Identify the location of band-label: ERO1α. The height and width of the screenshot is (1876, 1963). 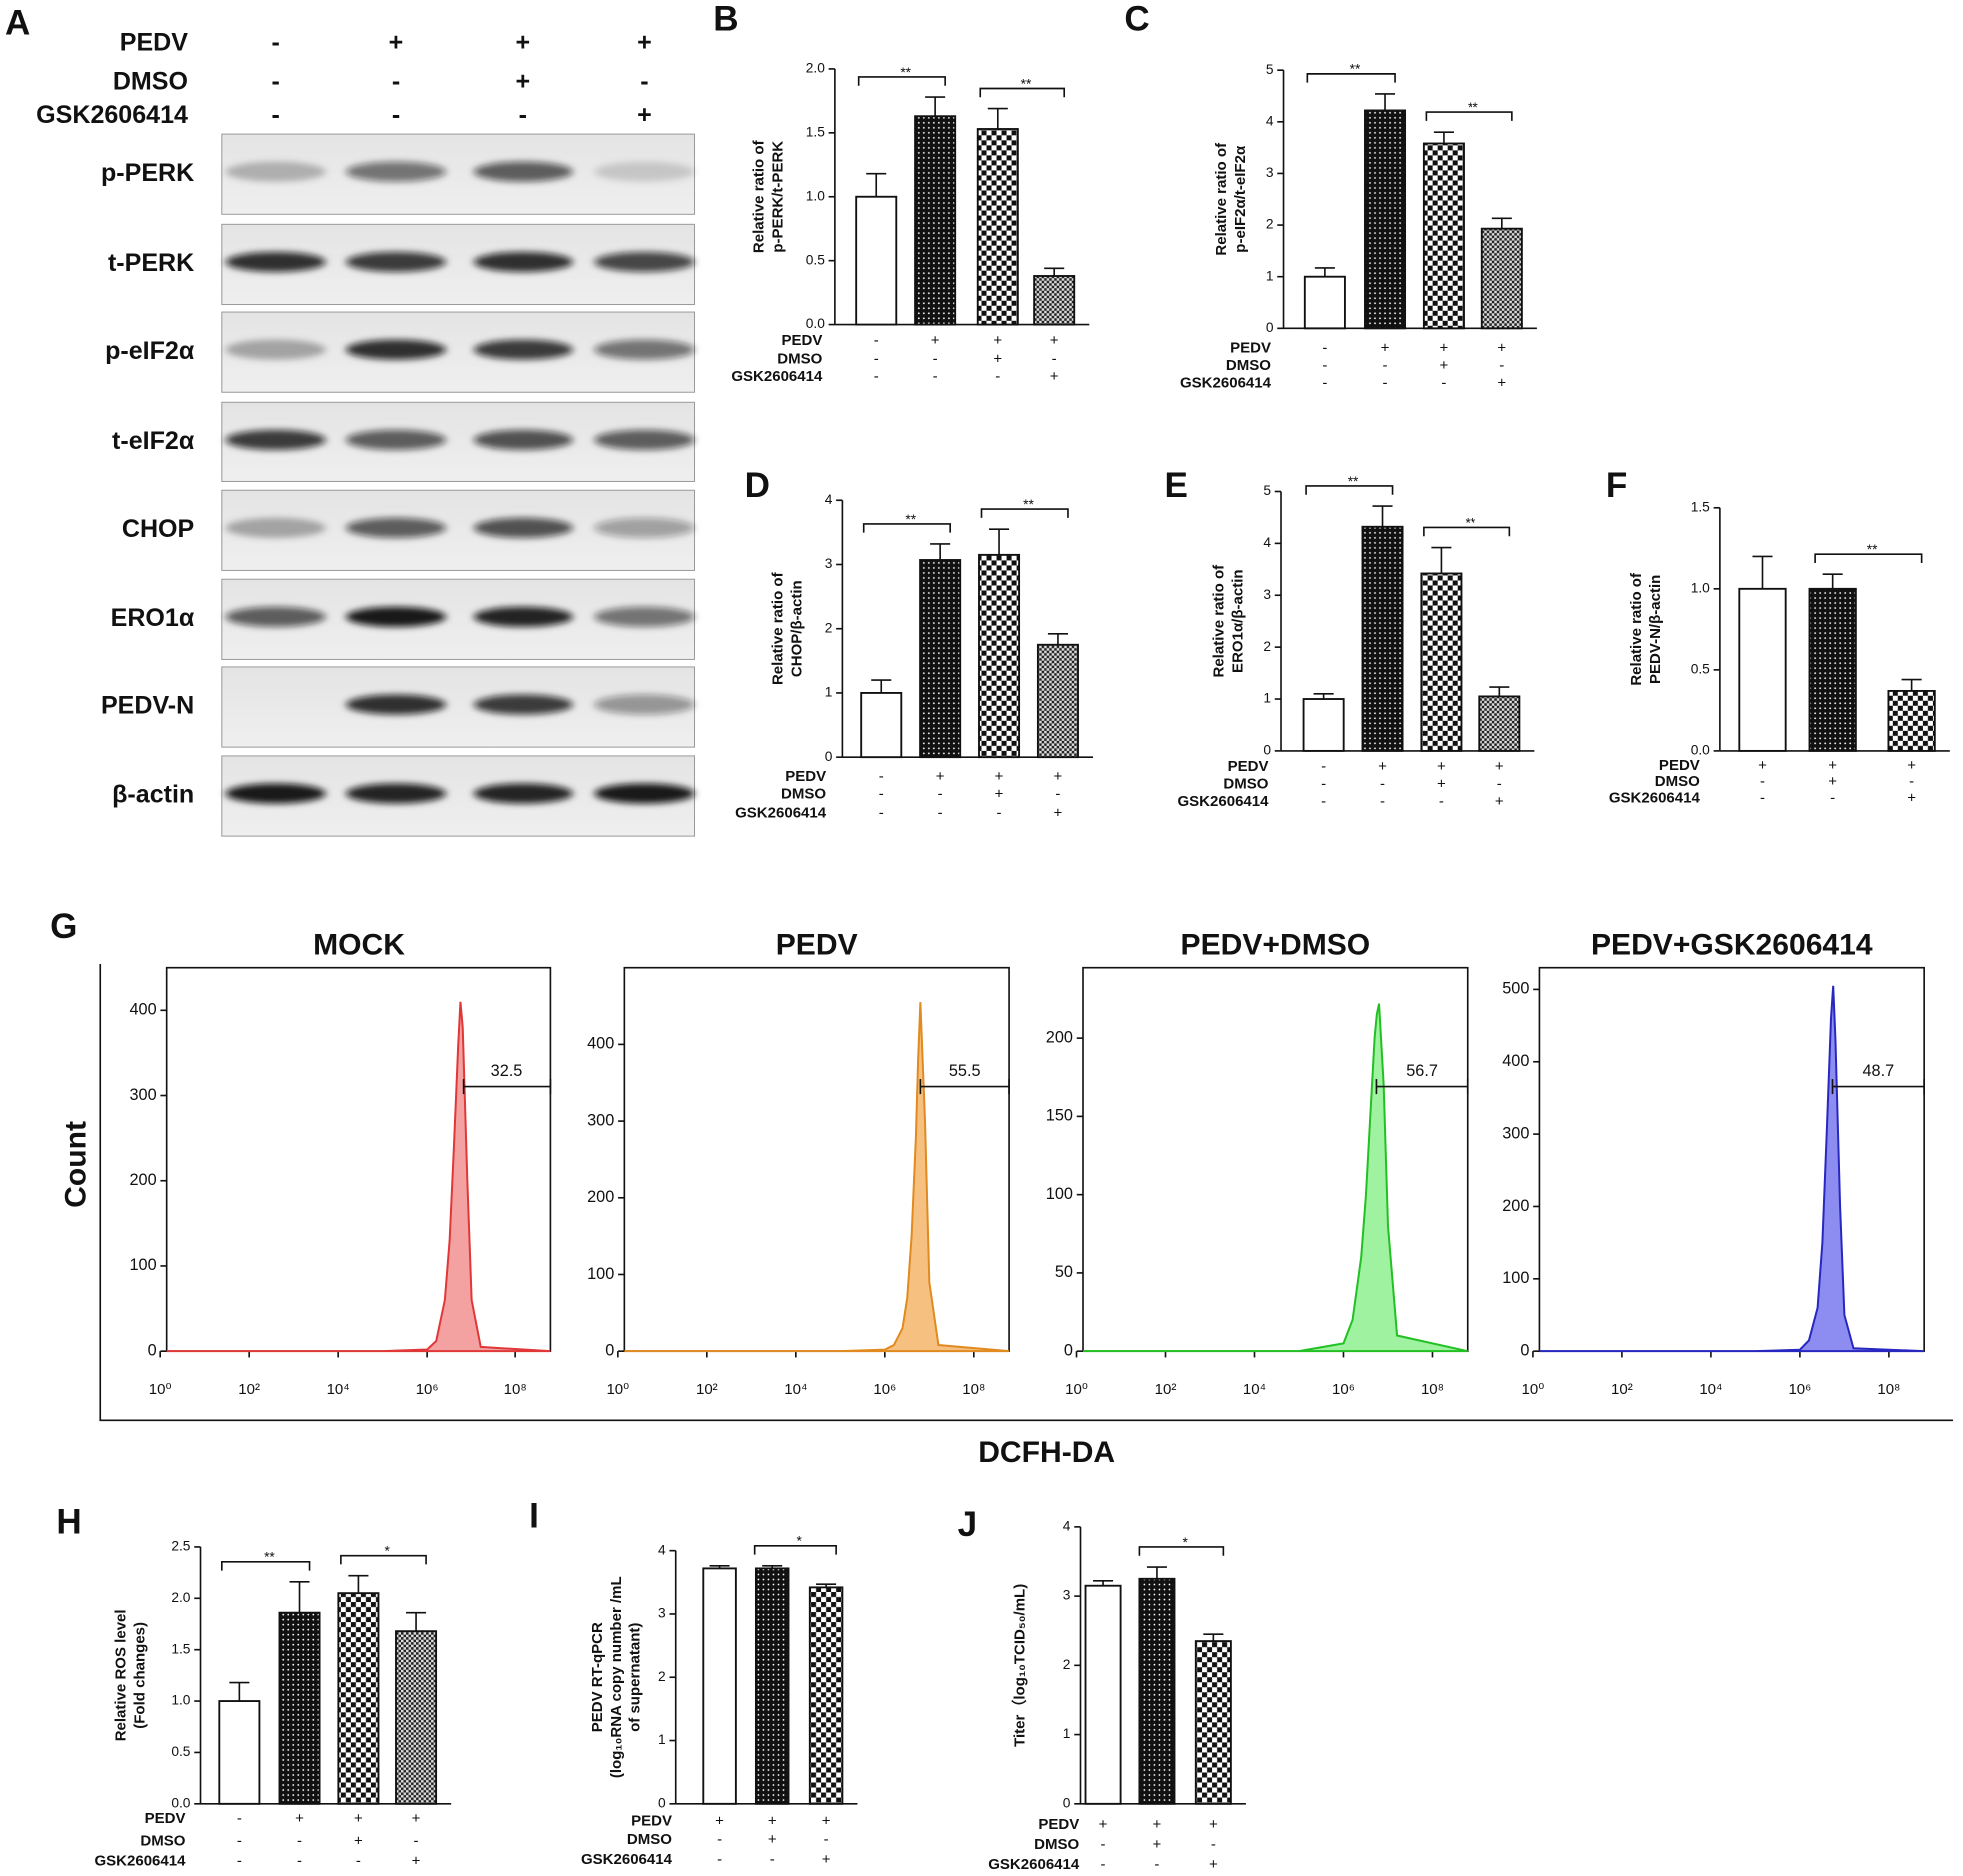
(153, 618).